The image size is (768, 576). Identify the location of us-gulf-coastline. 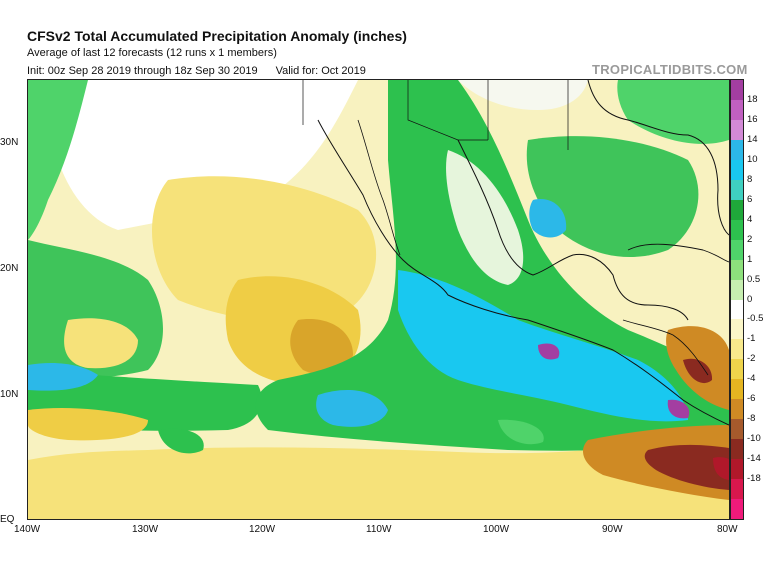
(658, 158).